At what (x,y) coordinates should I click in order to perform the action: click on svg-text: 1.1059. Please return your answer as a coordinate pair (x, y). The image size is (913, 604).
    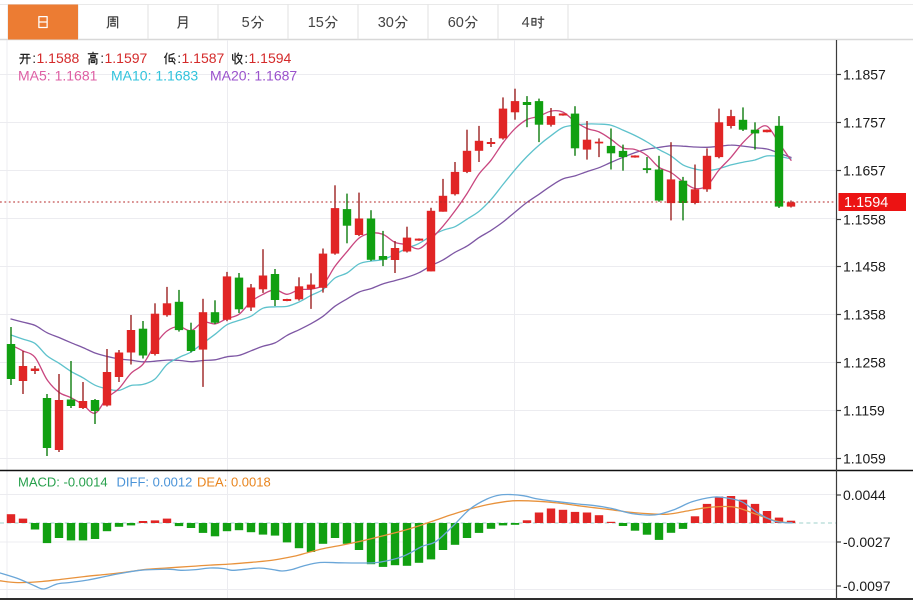
    Looking at the image, I should click on (864, 459).